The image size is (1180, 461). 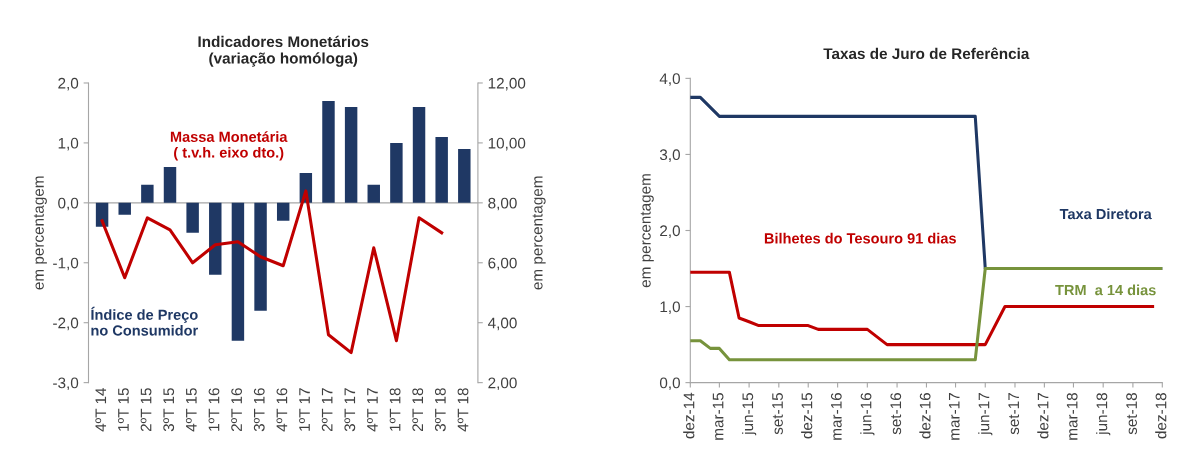 I want to click on y2-tick-label: 10,00, so click(x=507, y=144).